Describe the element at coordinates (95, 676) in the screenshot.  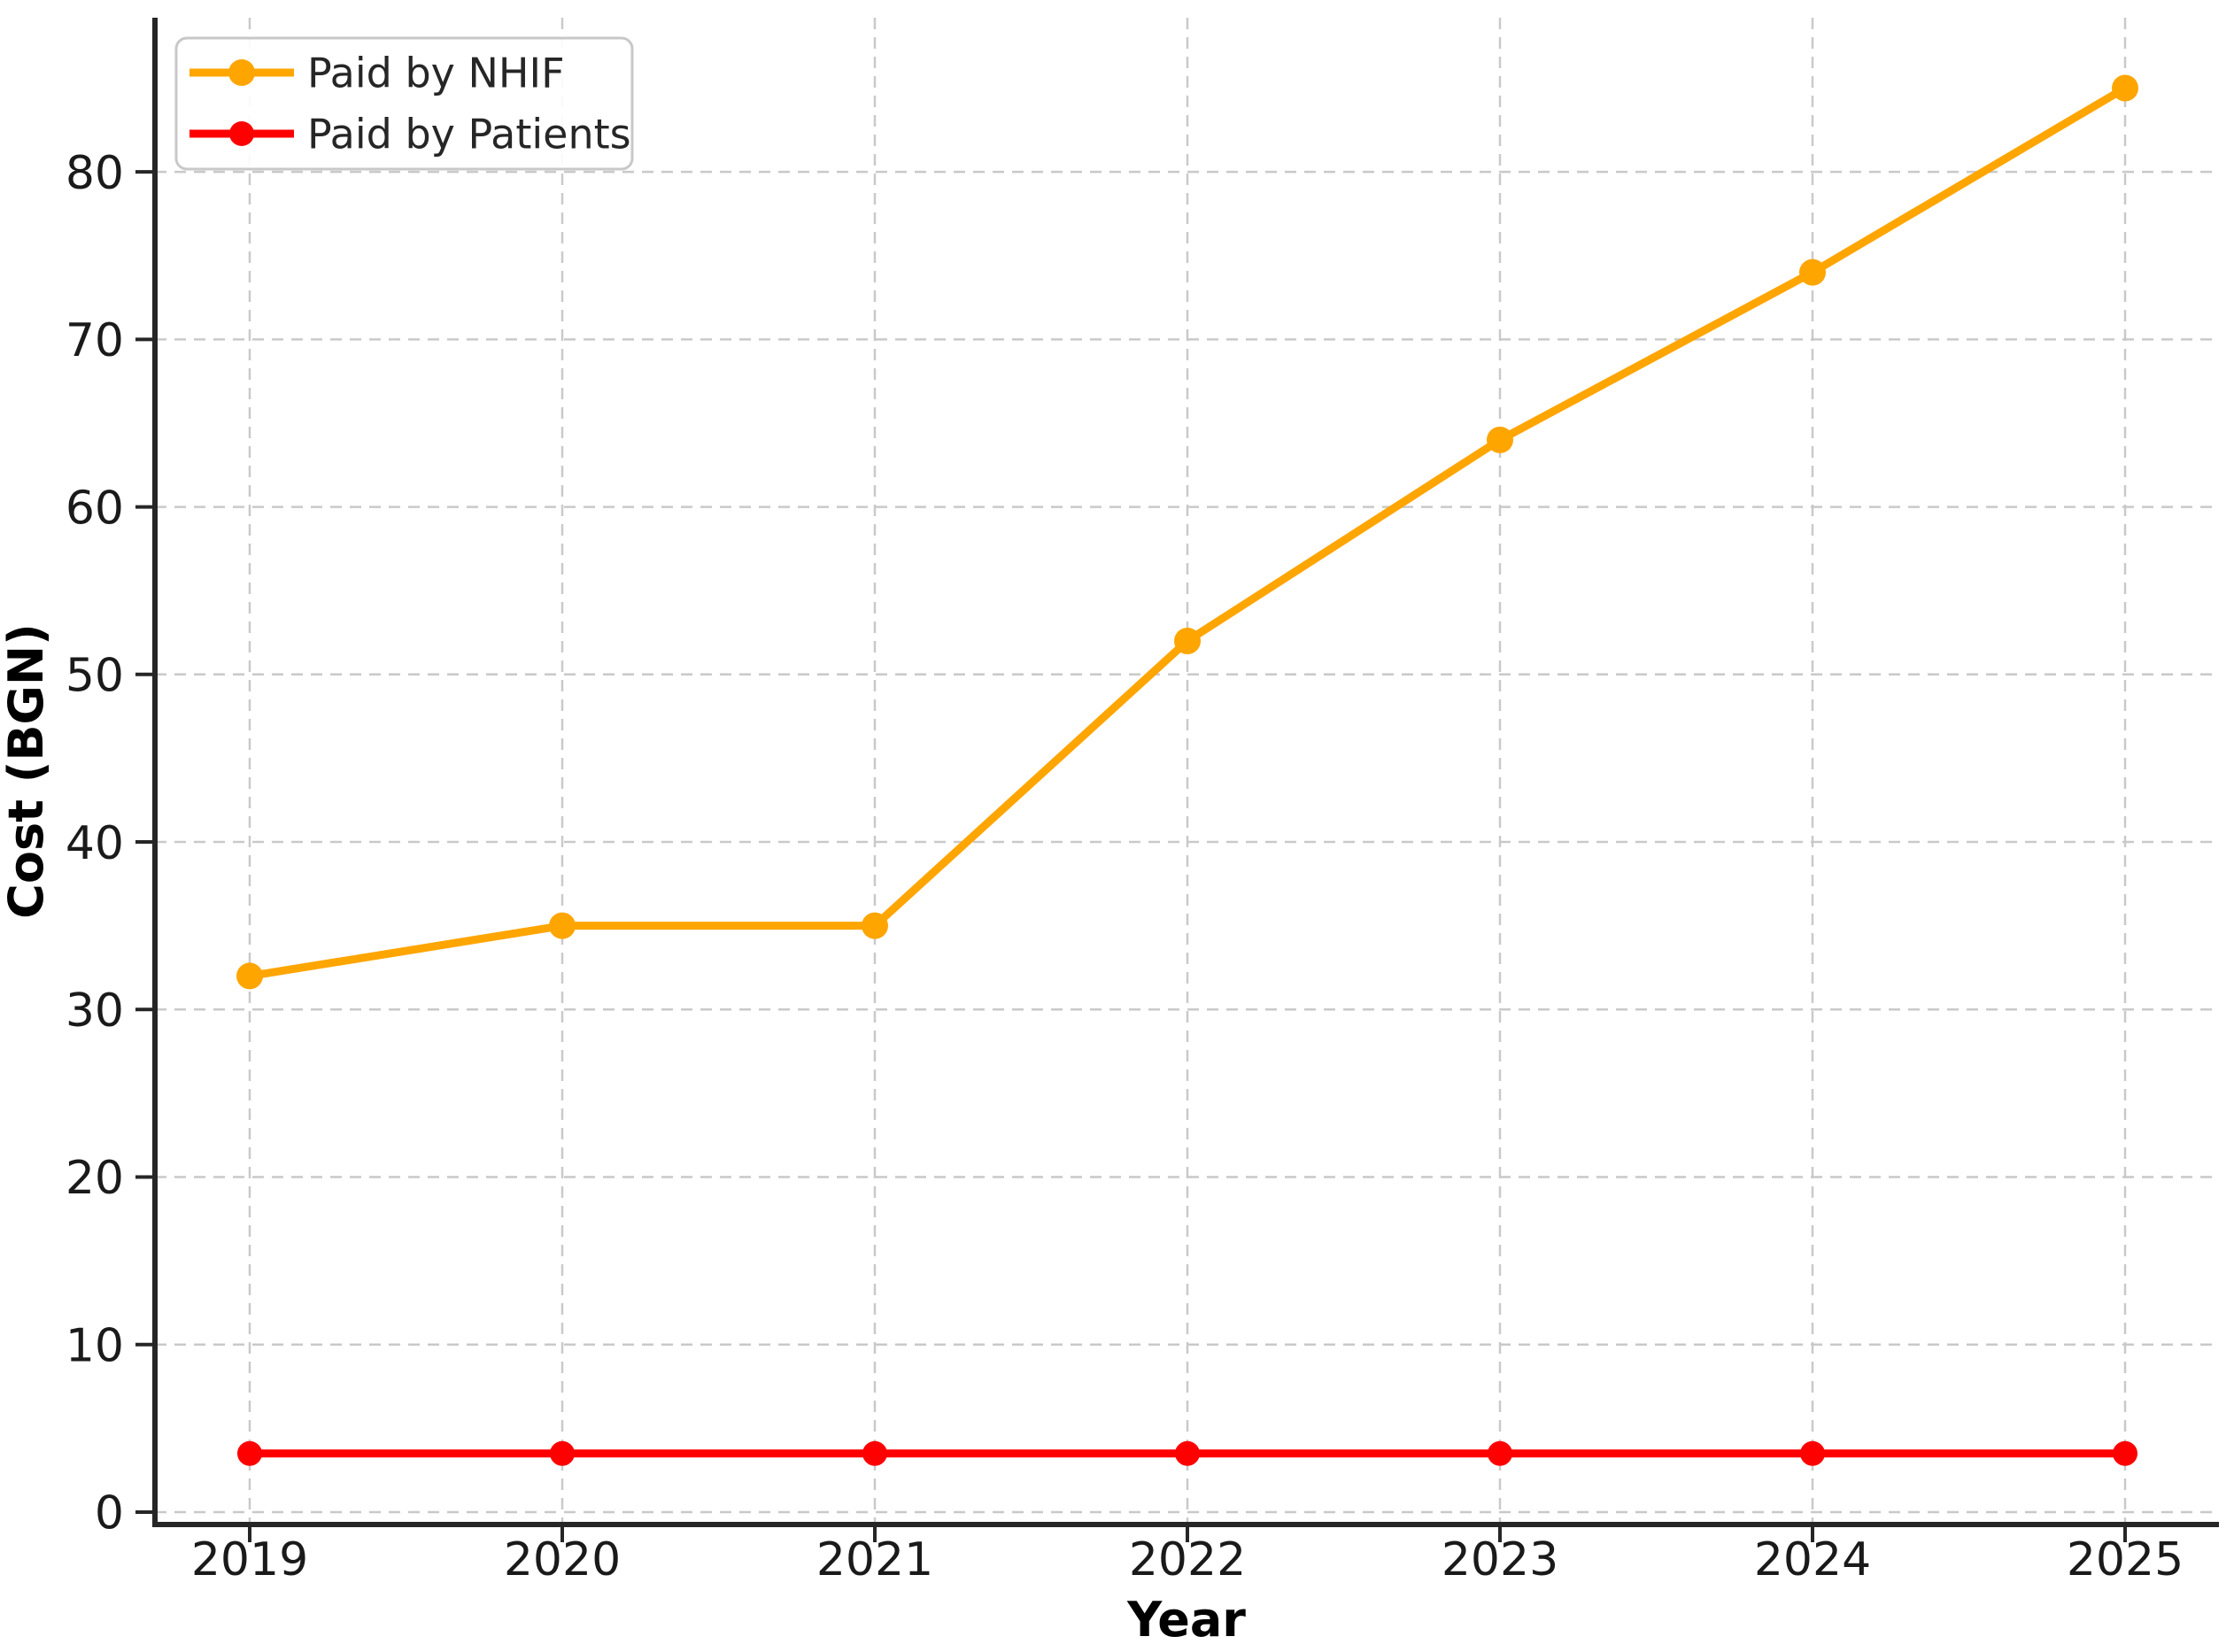
I see `y-tick-label: 50` at that location.